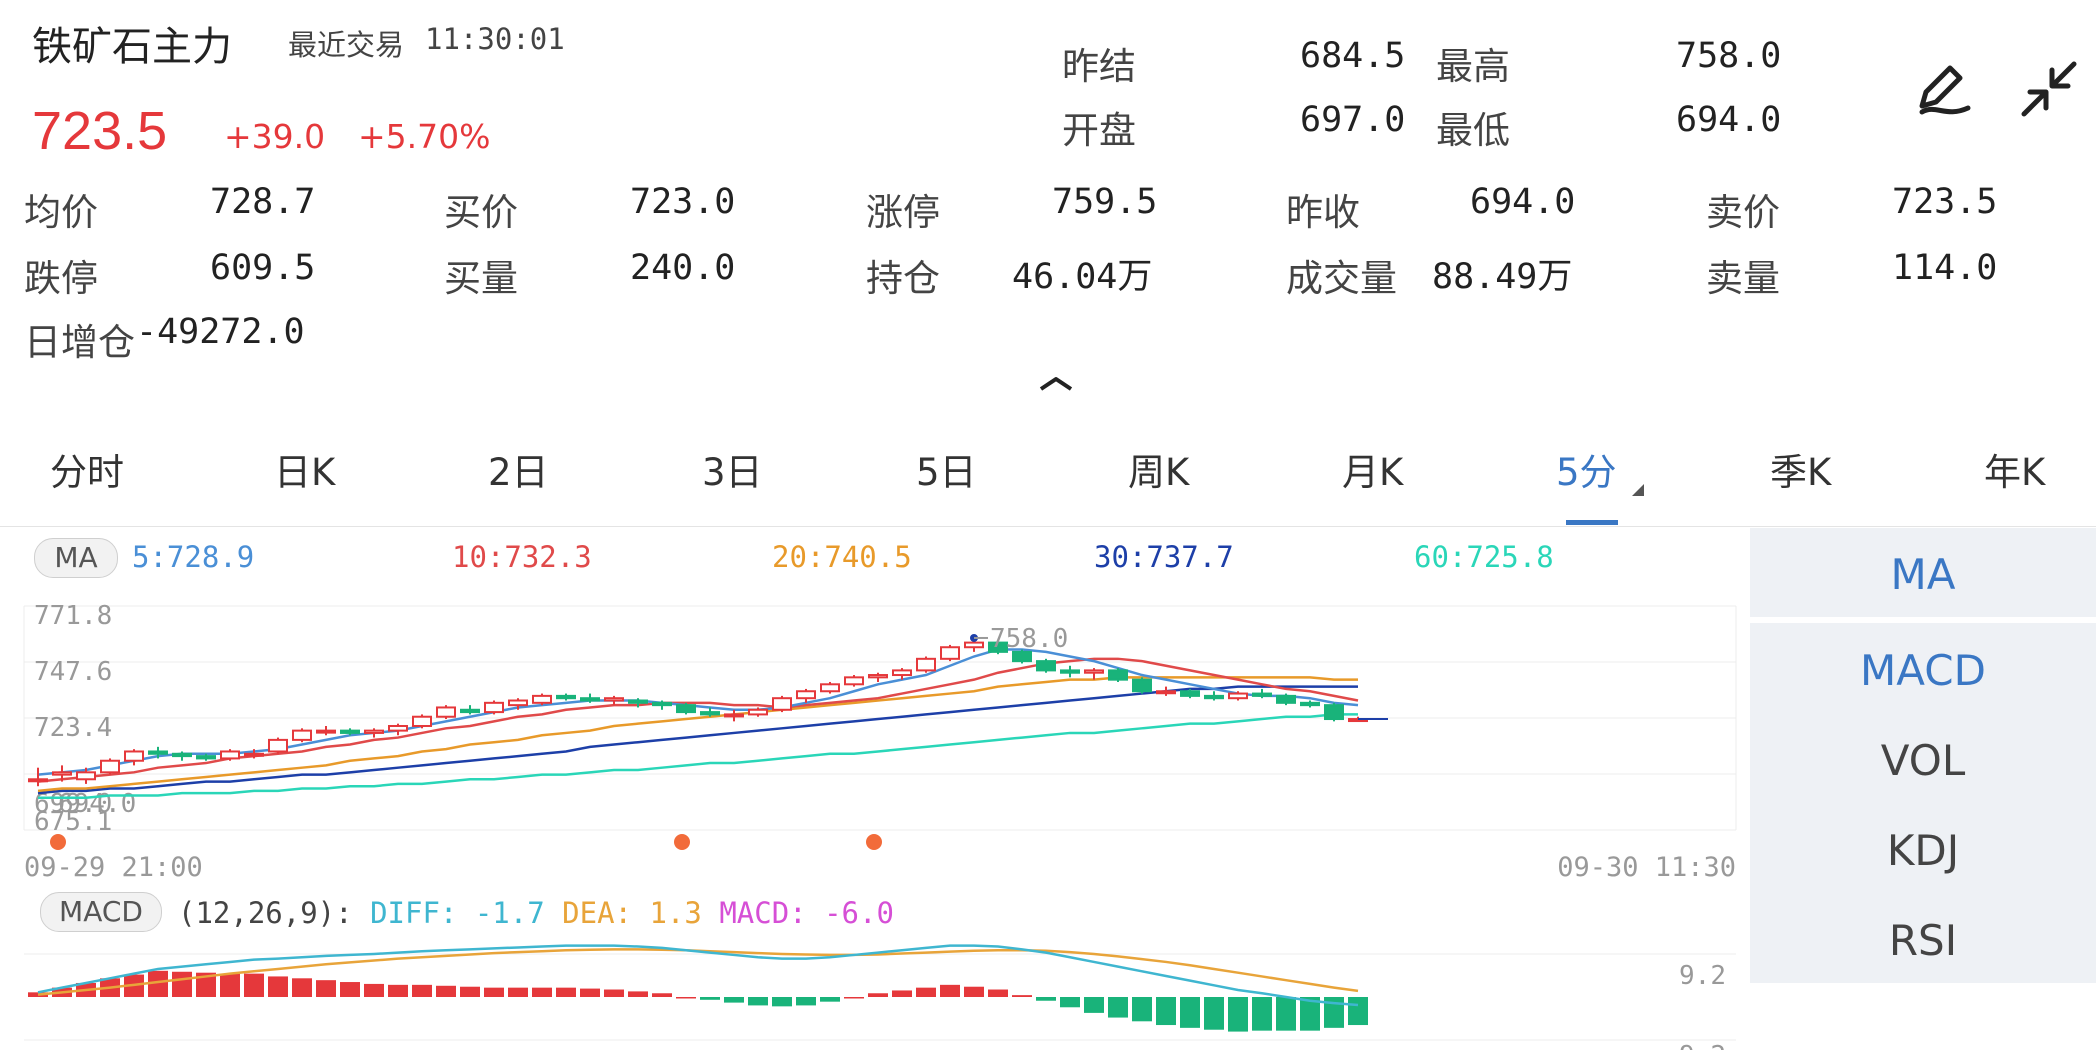 This screenshot has height=1059, width=2096. What do you see at coordinates (946, 472) in the screenshot?
I see `tab-5-day: 5日` at bounding box center [946, 472].